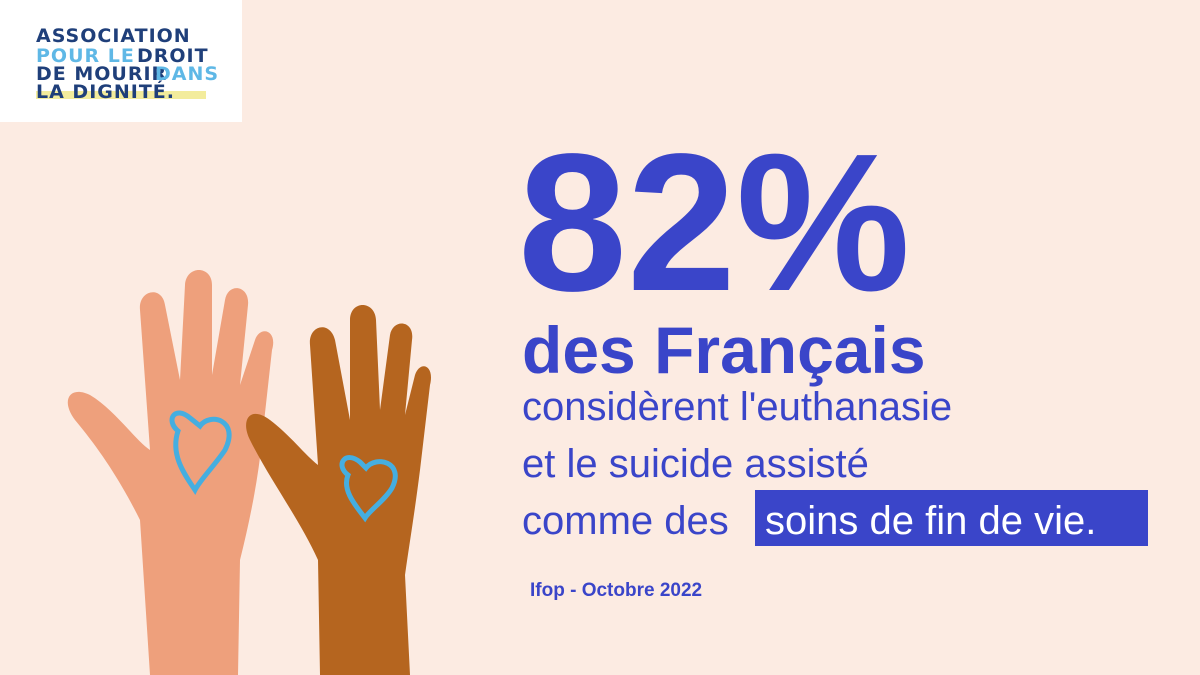 The height and width of the screenshot is (675, 1200). I want to click on headline-subject: des Français, so click(724, 350).